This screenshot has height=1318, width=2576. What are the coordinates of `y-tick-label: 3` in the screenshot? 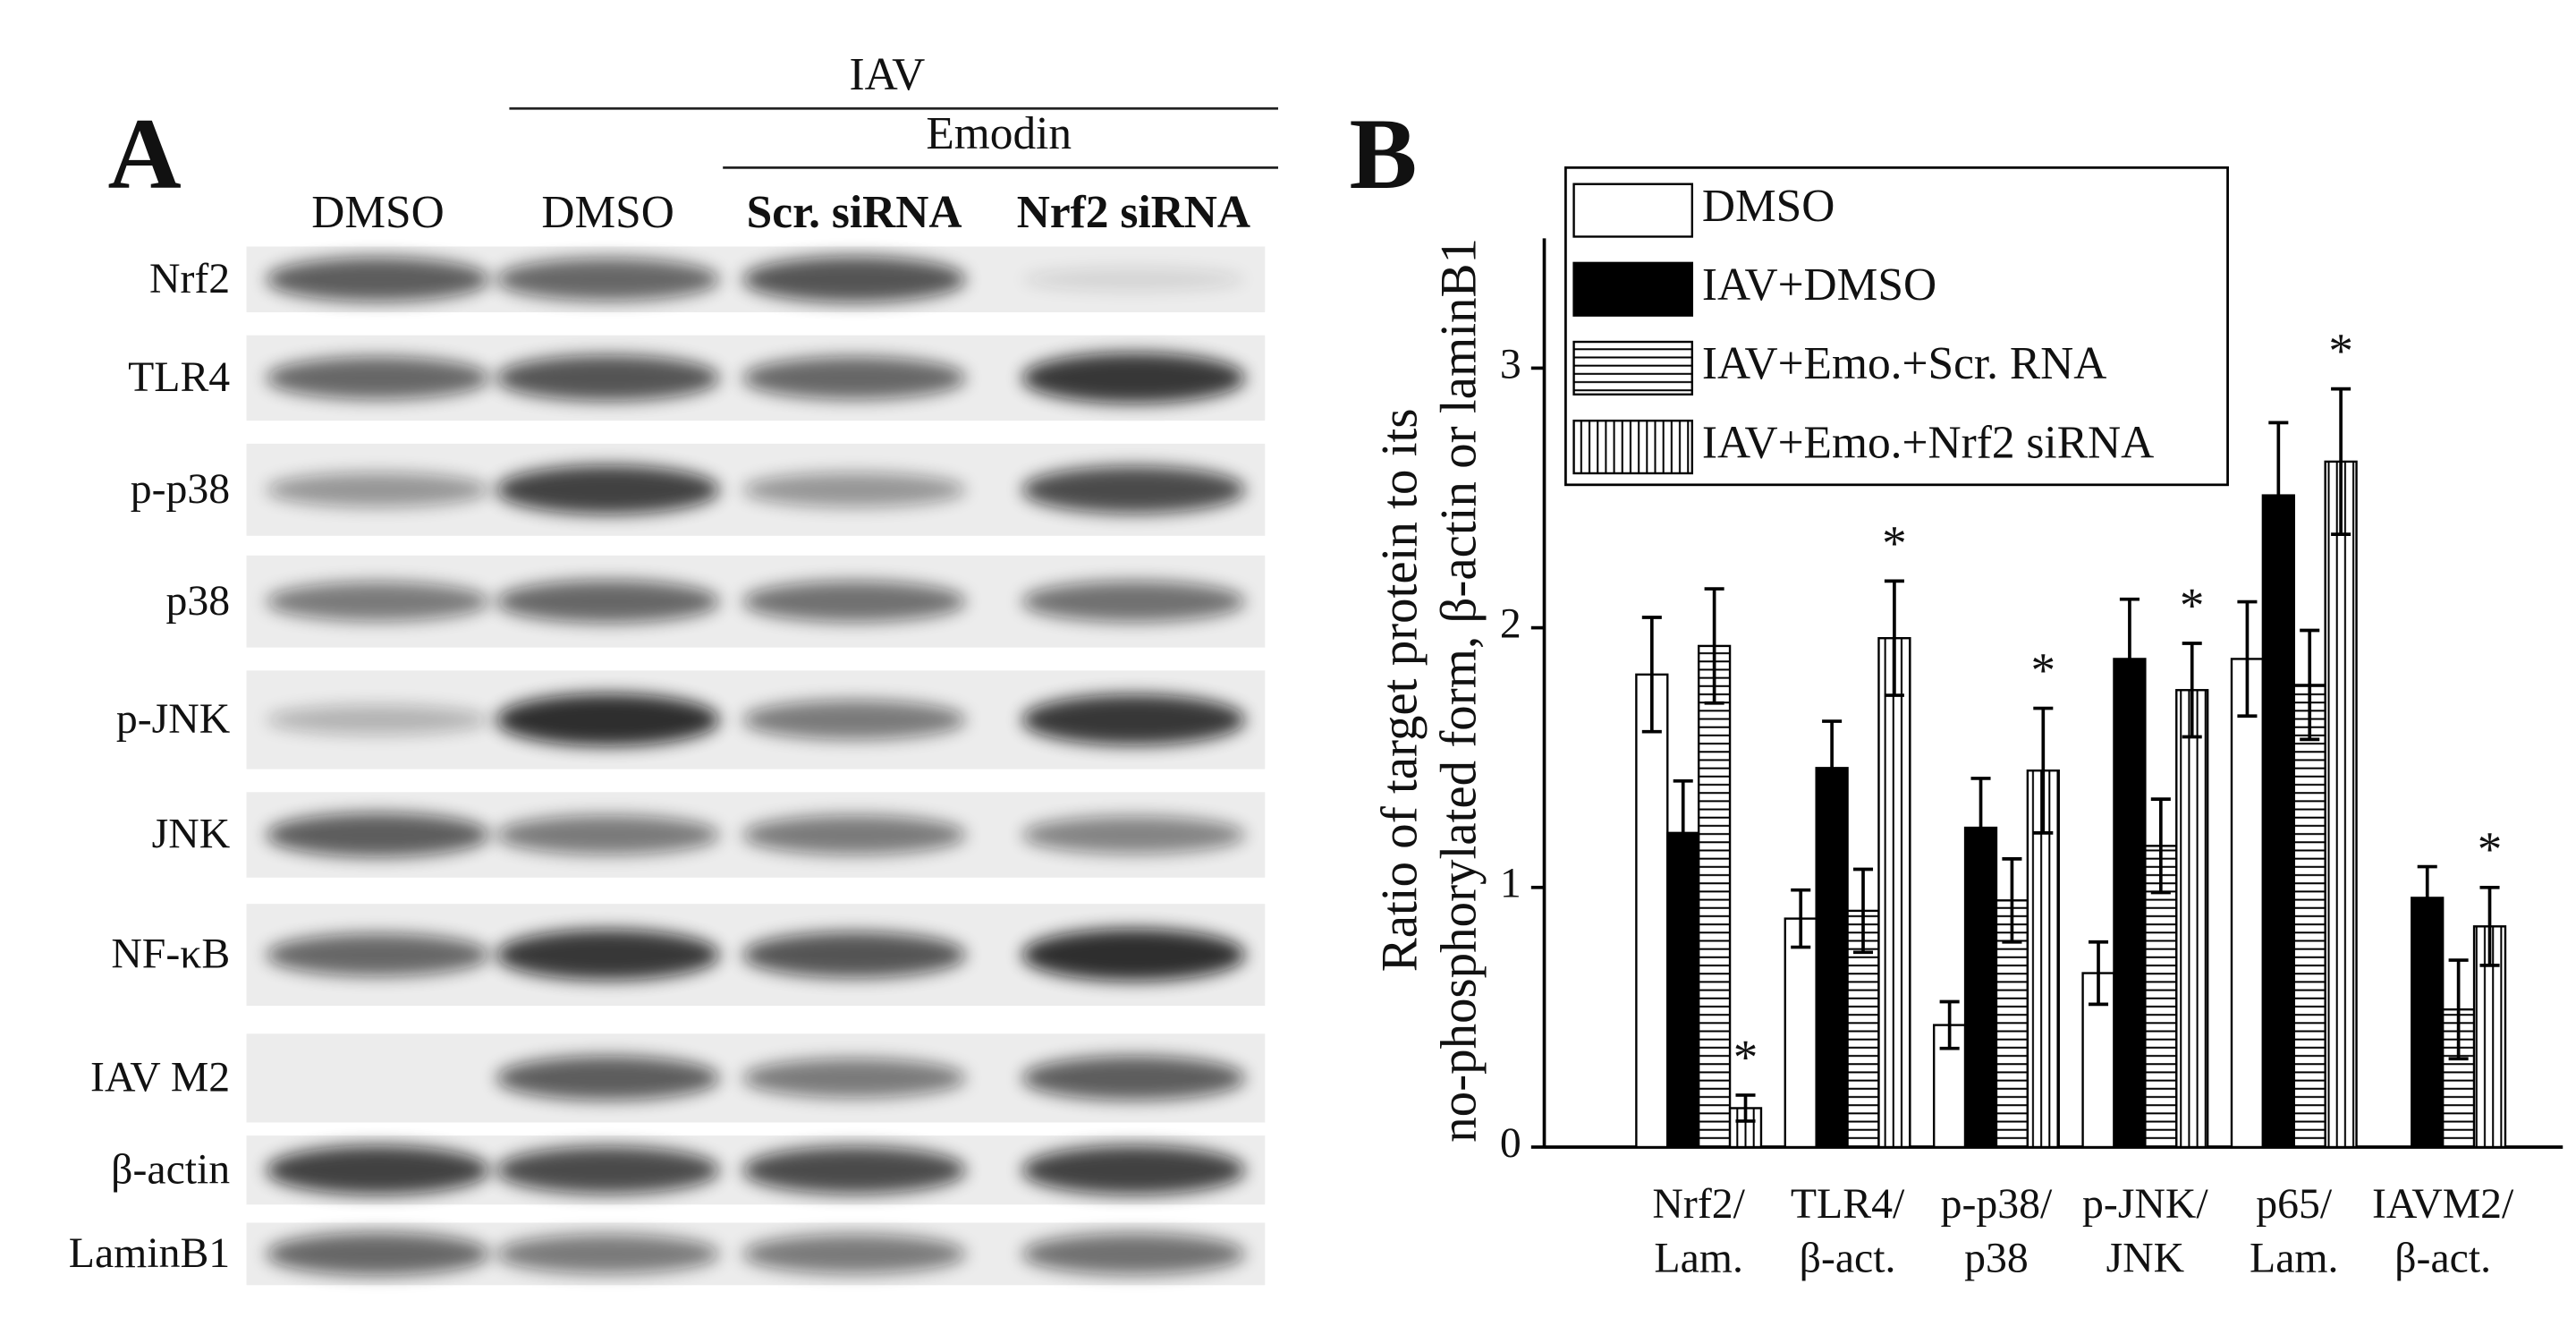 It's located at (1510, 363).